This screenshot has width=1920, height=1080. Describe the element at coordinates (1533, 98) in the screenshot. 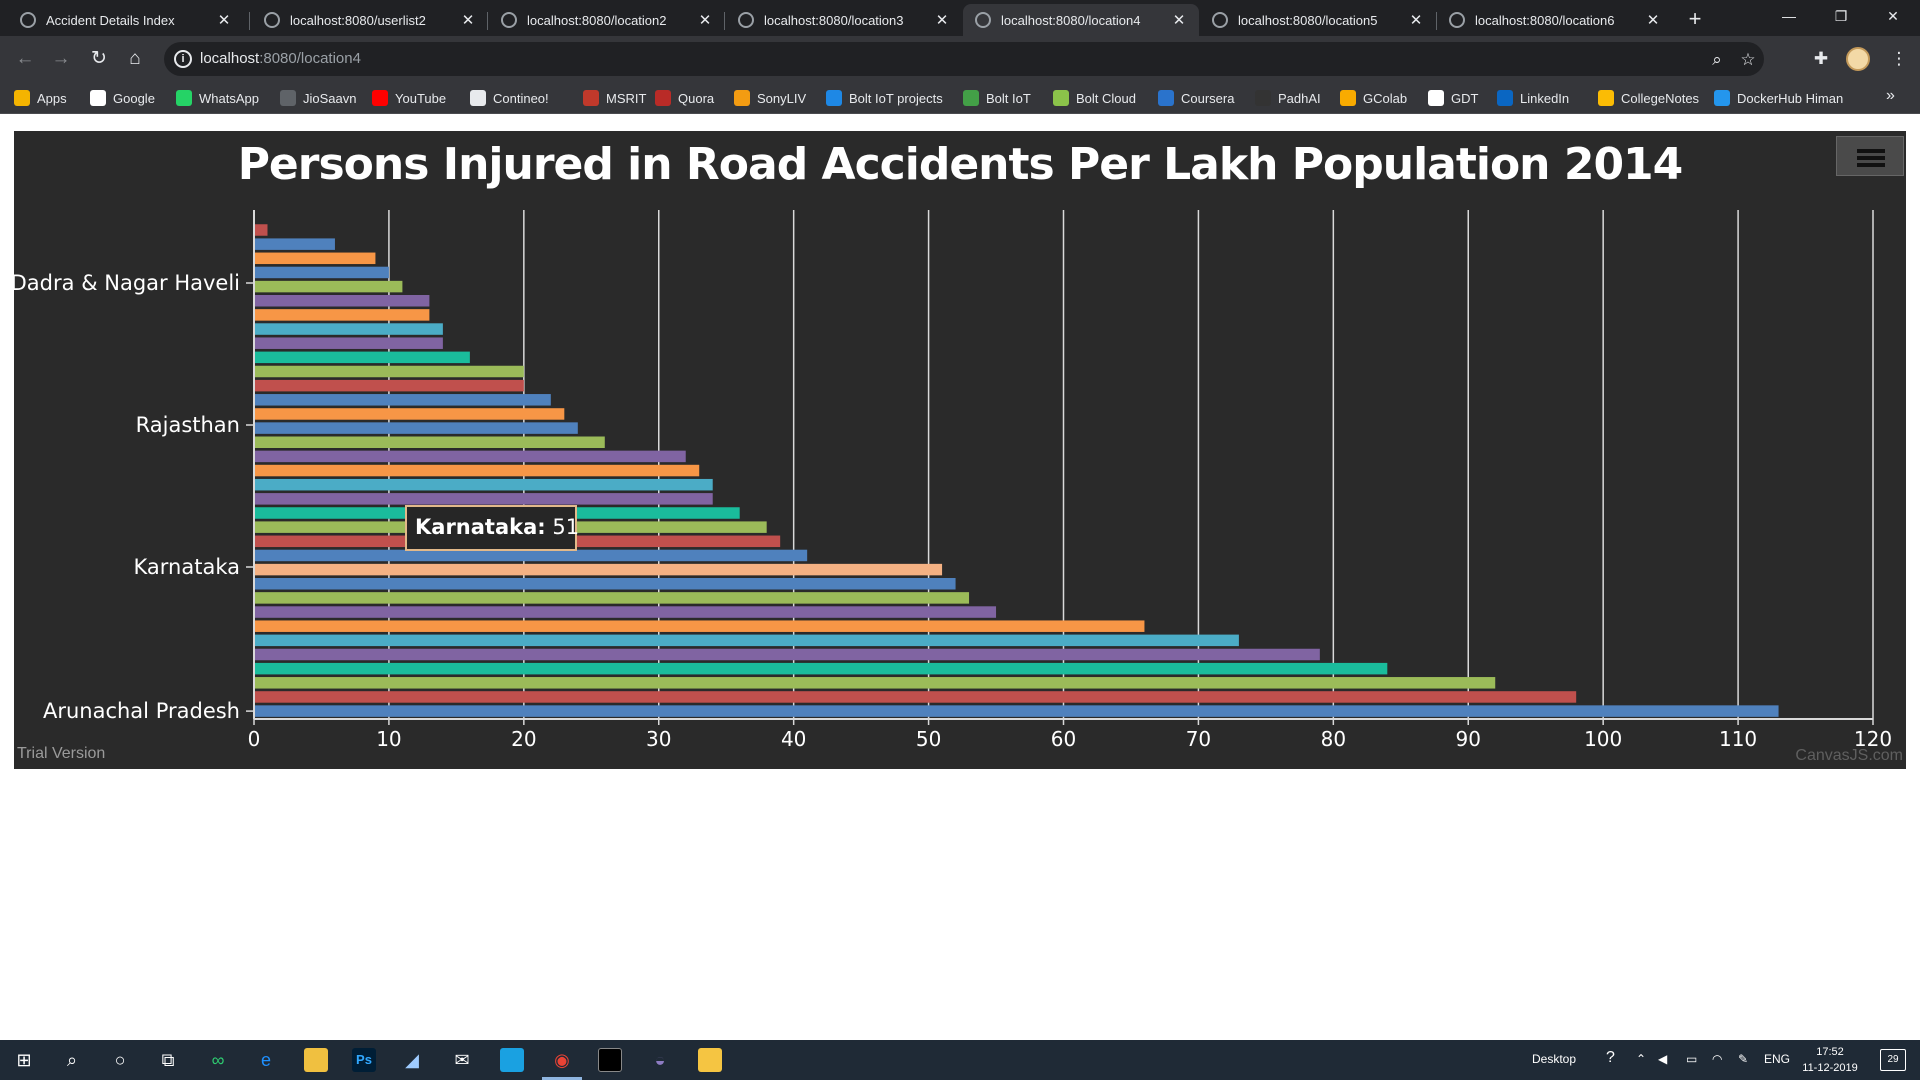

I see `bookmark-linkedin: LinkedIn` at that location.